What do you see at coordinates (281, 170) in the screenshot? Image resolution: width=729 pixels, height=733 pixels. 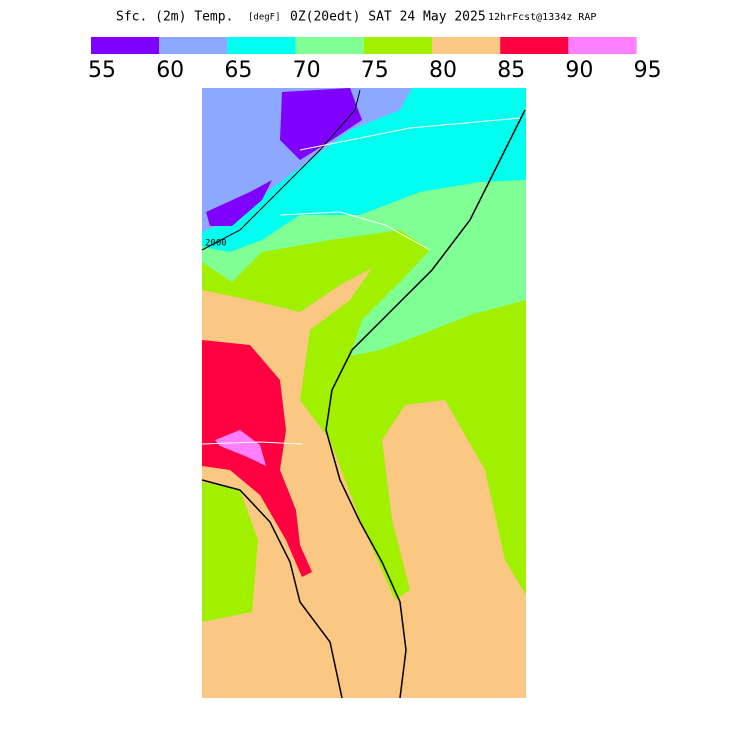 I see `contour` at bounding box center [281, 170].